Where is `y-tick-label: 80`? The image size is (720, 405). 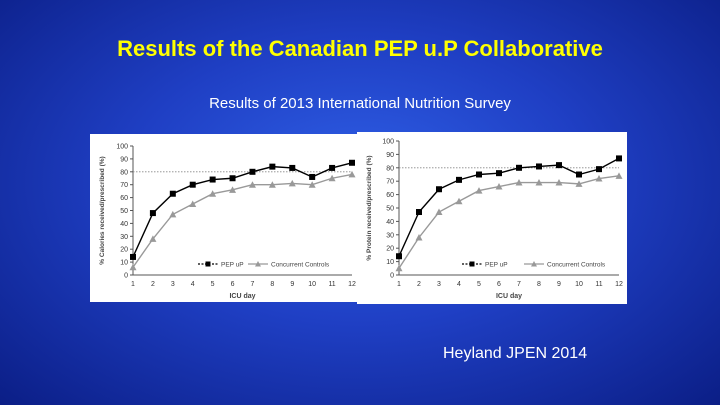 y-tick-label: 80 is located at coordinates (124, 172).